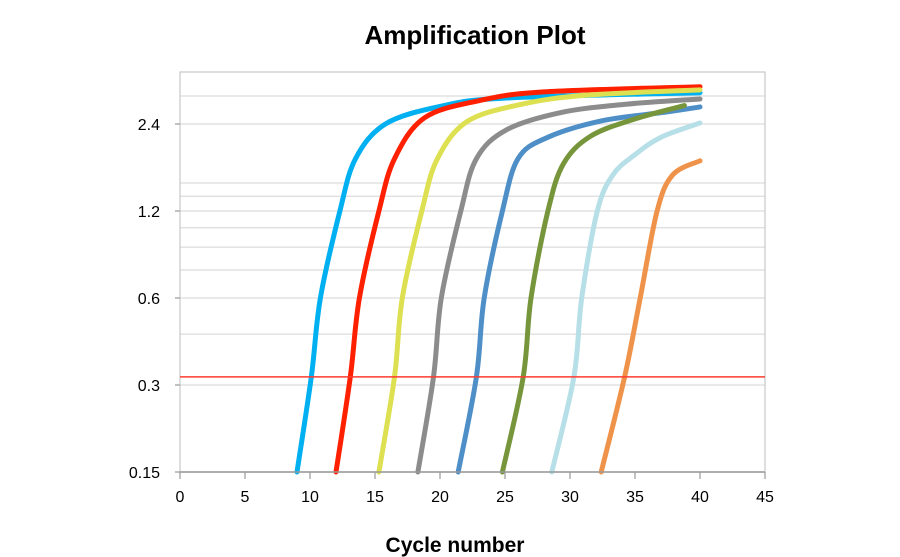  I want to click on y-tick-label: 0.6, so click(149, 299).